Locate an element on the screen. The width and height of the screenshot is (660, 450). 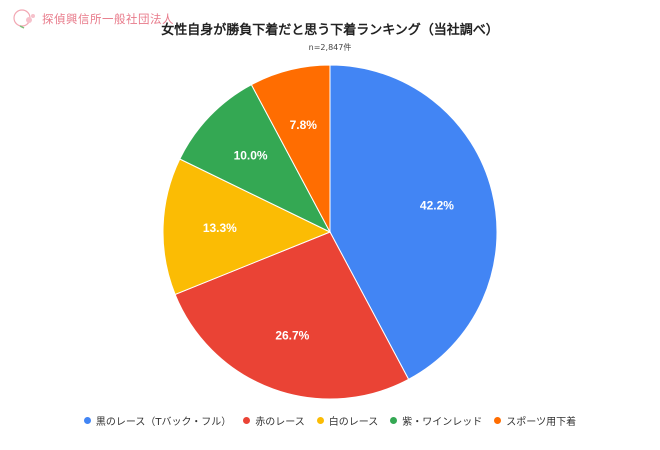
legend-label: 紫・ワインレッド is located at coordinates (442, 422).